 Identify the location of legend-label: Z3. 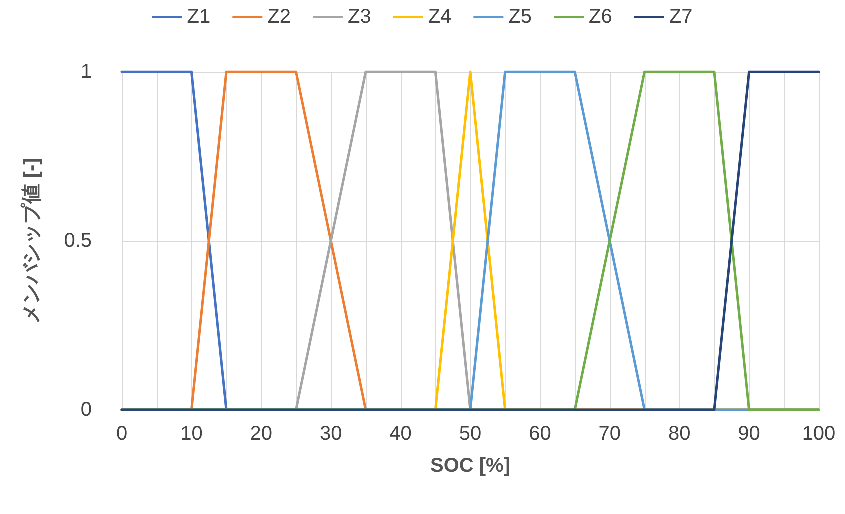
(360, 17).